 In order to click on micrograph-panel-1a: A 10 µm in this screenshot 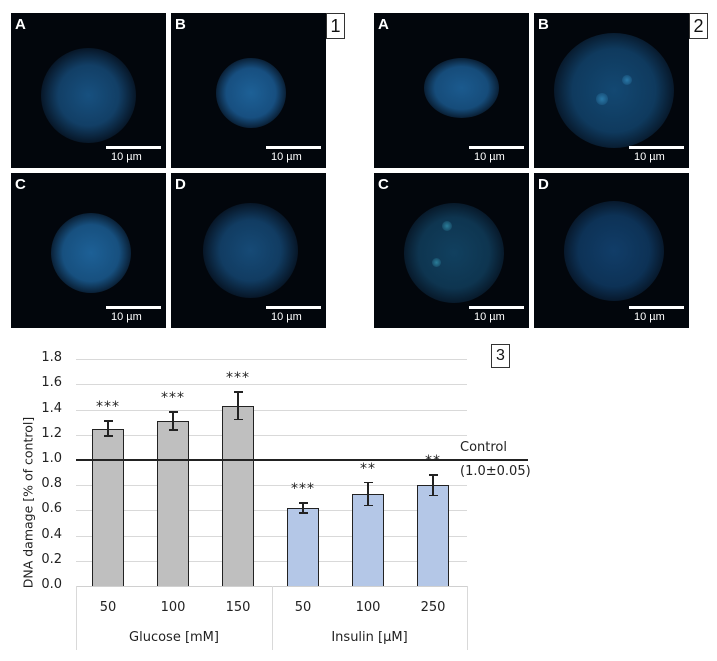, I will do `click(88, 90)`.